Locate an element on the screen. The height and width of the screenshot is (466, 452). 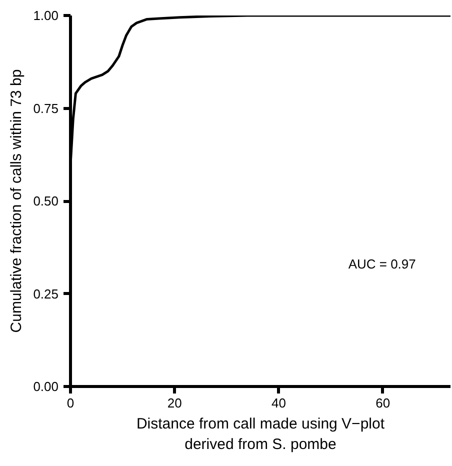
y-tick-label: 0.00 is located at coordinates (46, 386).